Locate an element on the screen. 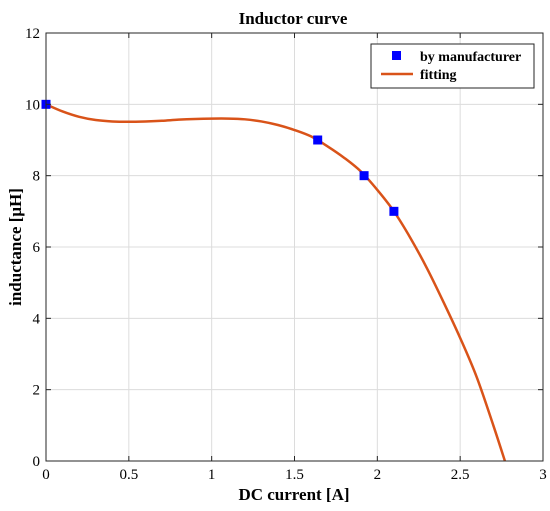 Image resolution: width=550 pixels, height=511 pixels. y-tick-label: 10 is located at coordinates (32, 105).